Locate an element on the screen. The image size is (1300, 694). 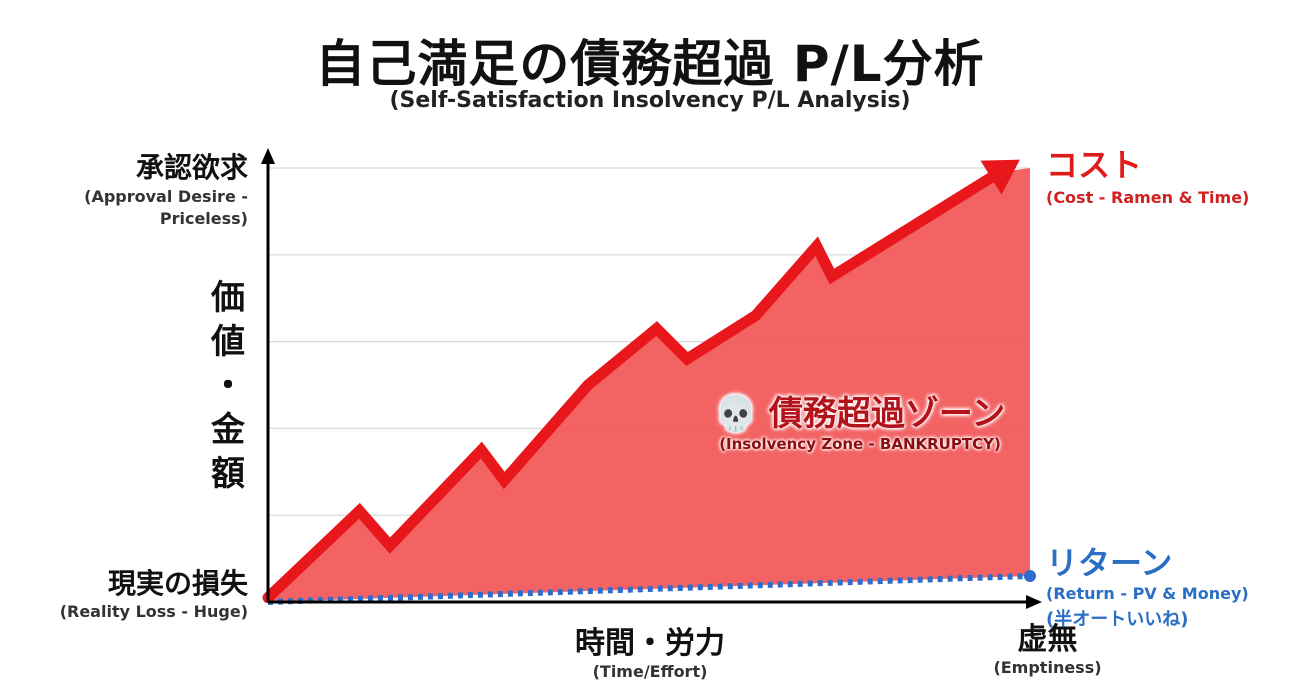
y-title-char: ・ is located at coordinates (228, 386).